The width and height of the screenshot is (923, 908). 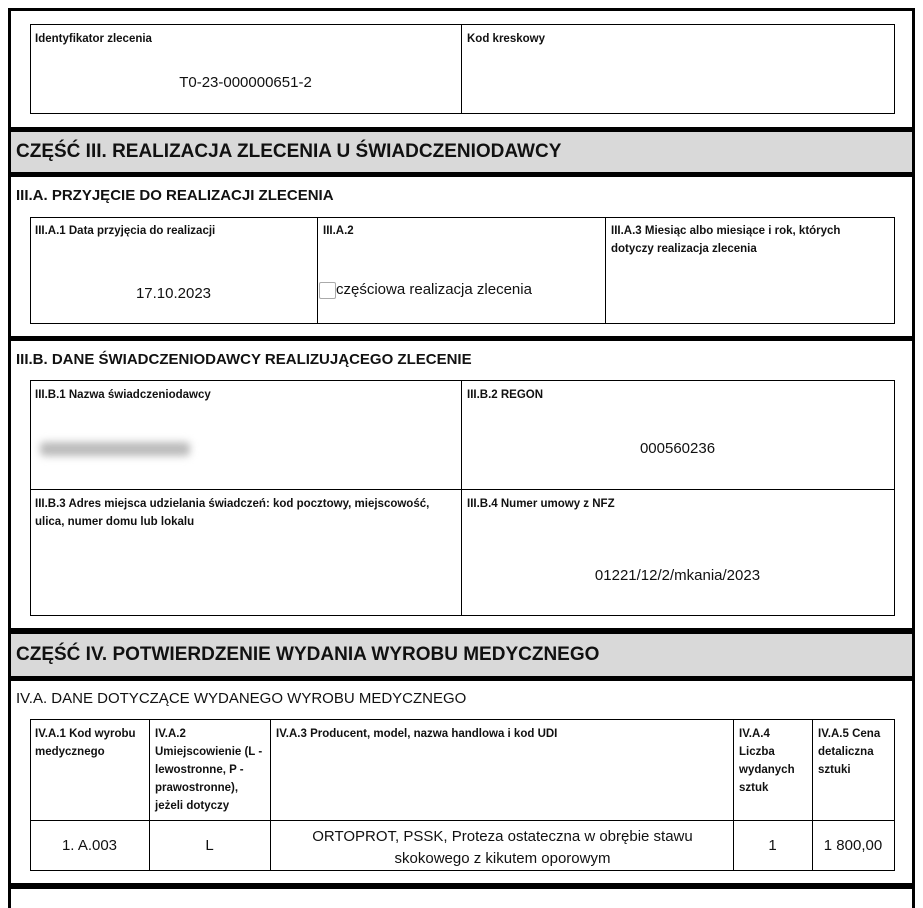 What do you see at coordinates (123, 395) in the screenshot?
I see `b1-label: III.B.1 Nazwa świadczeniodawcy` at bounding box center [123, 395].